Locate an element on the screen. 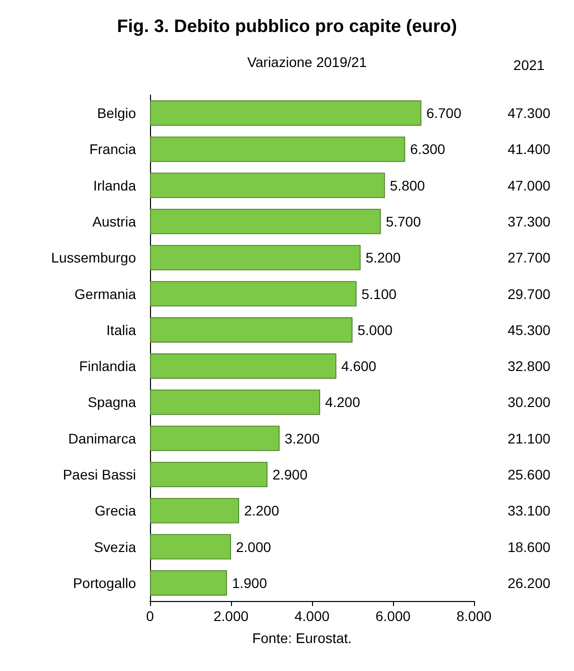 The image size is (574, 671). text: 32.800 is located at coordinates (529, 366).